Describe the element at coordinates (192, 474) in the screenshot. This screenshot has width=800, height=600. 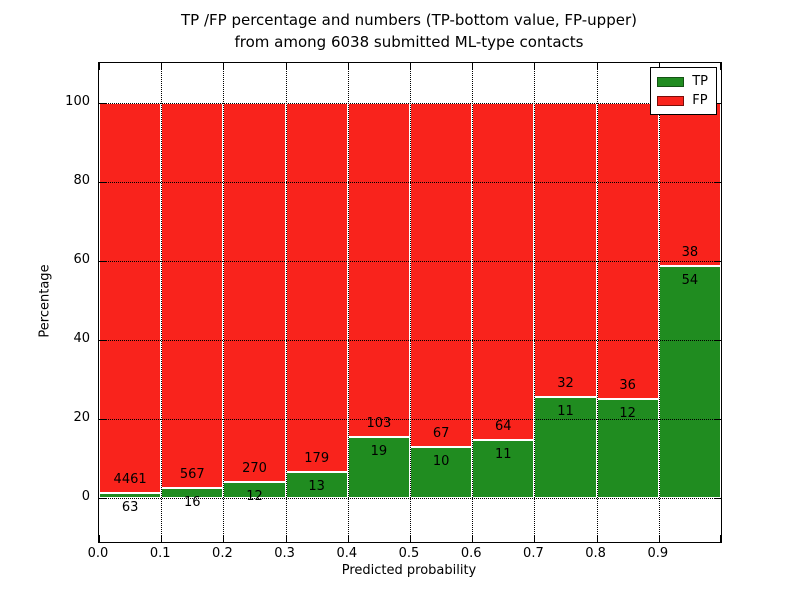
I see `fp-count-label: 567` at that location.